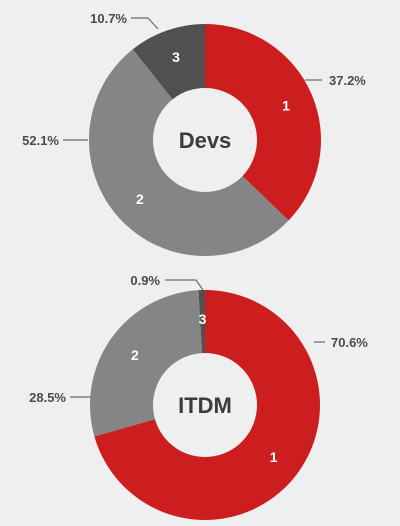  What do you see at coordinates (203, 319) in the screenshot?
I see `itdm-slice-3-label: 3` at bounding box center [203, 319].